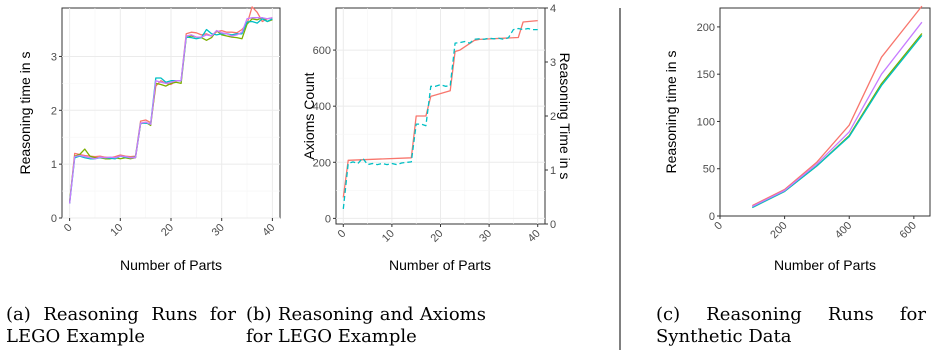  Describe the element at coordinates (553, 171) in the screenshot. I see `y2-tick-label: 1` at that location.